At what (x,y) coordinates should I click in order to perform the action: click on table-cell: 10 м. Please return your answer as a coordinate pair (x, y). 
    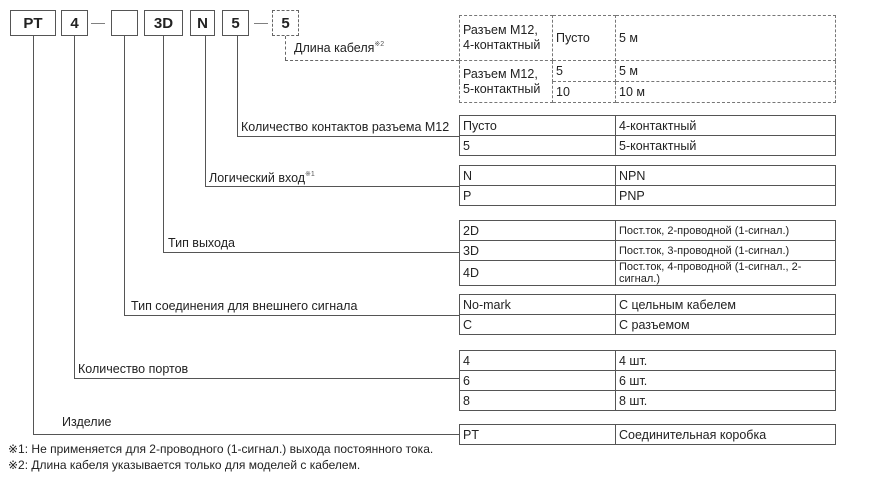
    Looking at the image, I should click on (725, 92).